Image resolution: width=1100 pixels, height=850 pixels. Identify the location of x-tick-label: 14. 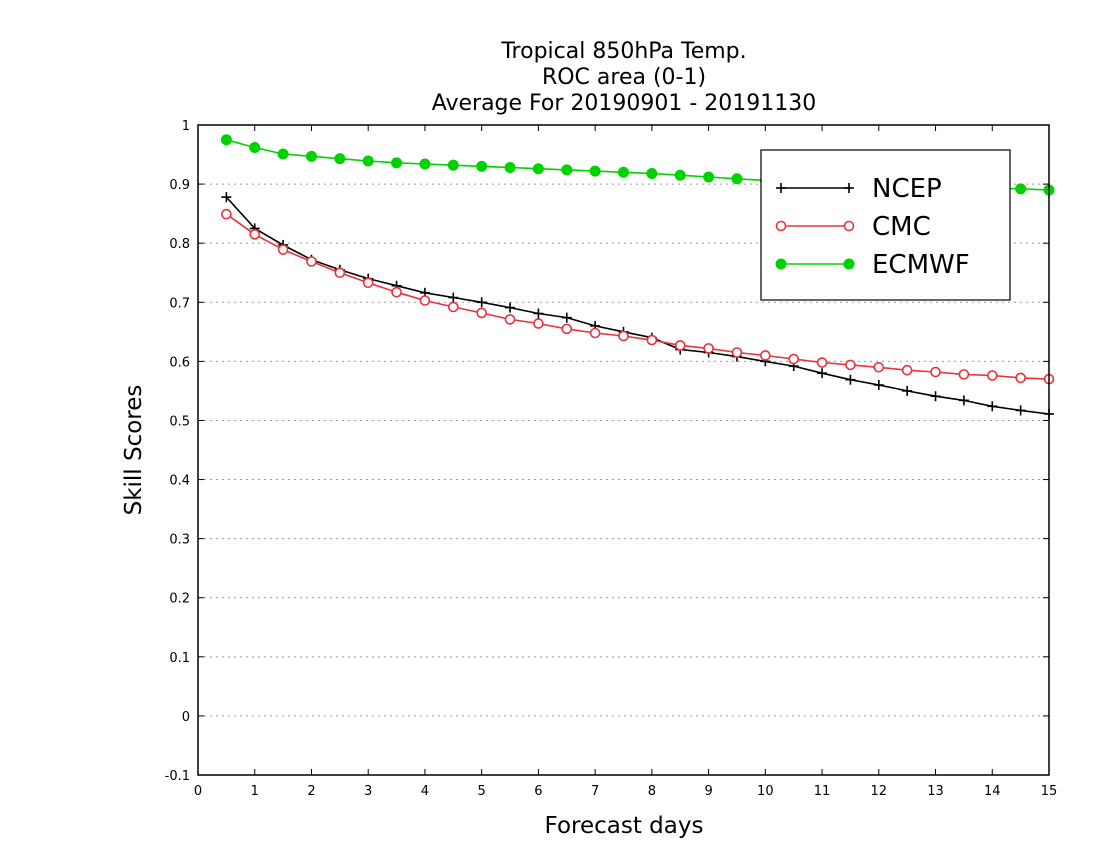
(992, 791).